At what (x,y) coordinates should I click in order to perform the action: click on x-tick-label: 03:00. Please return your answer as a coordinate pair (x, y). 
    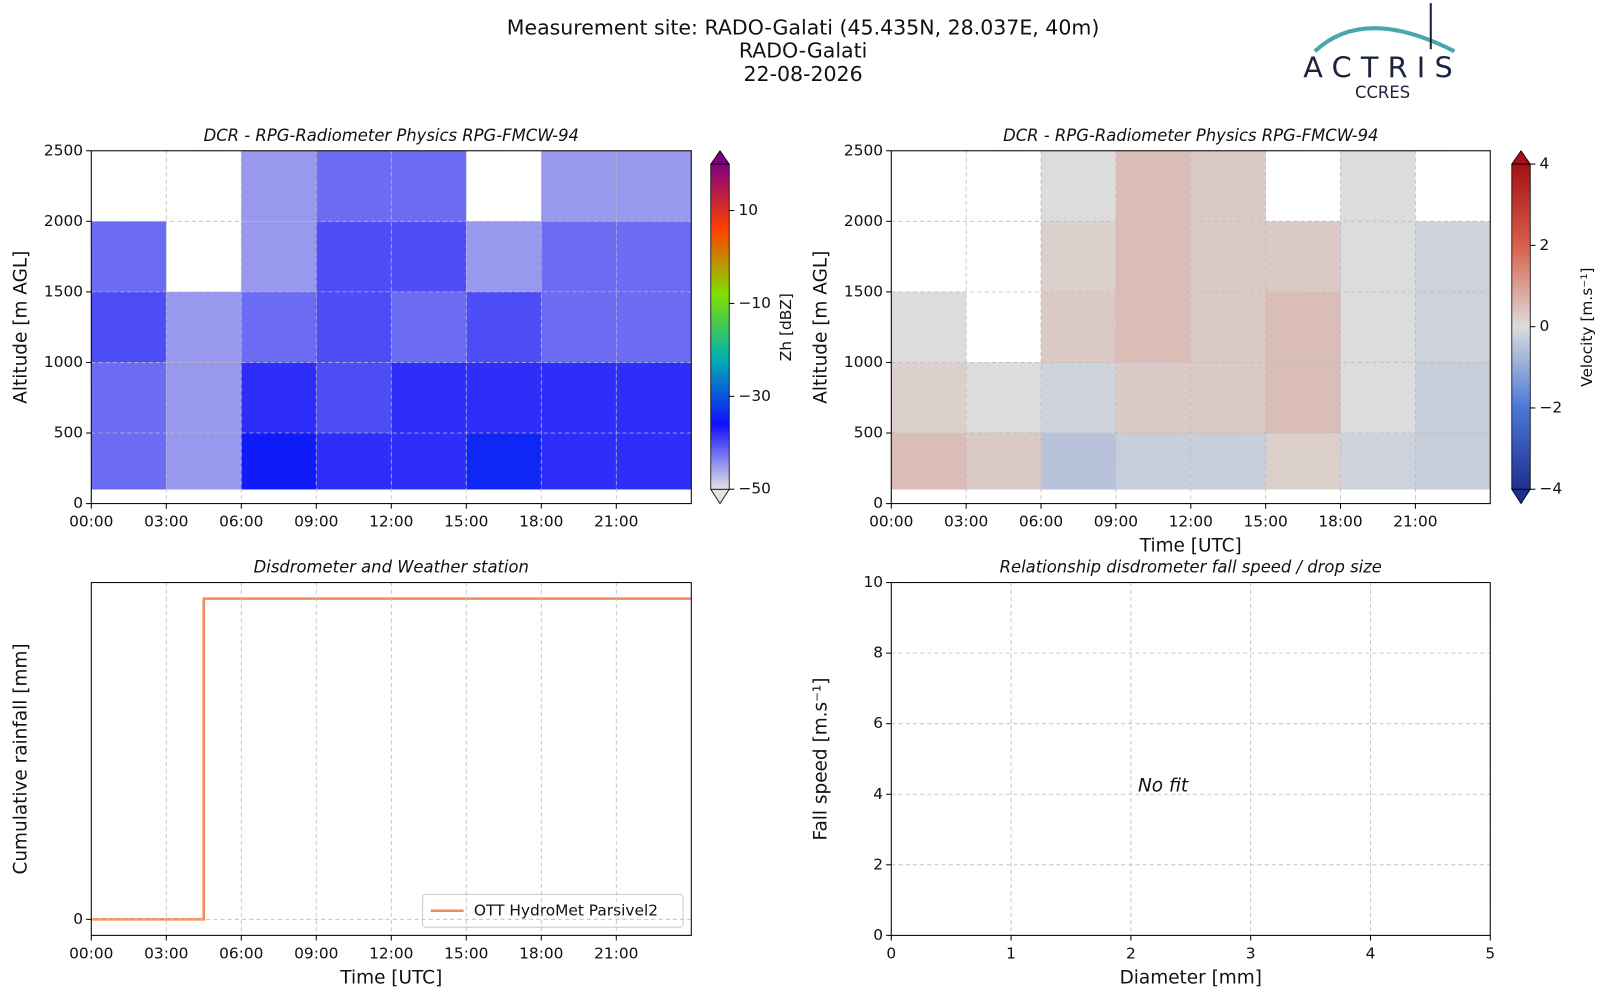
    Looking at the image, I should click on (166, 953).